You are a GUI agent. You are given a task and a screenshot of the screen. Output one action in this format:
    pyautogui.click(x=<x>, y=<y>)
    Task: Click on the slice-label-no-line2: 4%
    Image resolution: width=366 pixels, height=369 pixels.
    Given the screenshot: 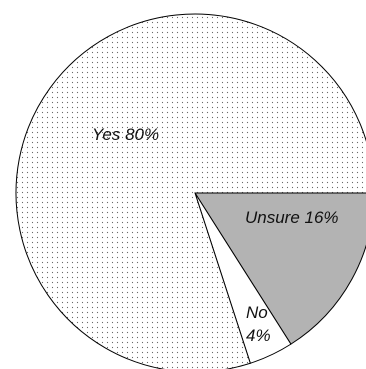 What is the action you would take?
    pyautogui.click(x=258, y=335)
    